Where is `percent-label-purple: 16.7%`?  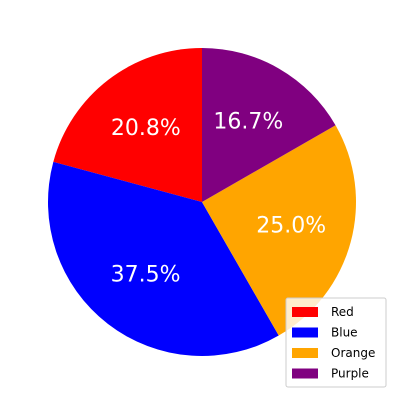 percent-label-purple: 16.7% is located at coordinates (248, 122).